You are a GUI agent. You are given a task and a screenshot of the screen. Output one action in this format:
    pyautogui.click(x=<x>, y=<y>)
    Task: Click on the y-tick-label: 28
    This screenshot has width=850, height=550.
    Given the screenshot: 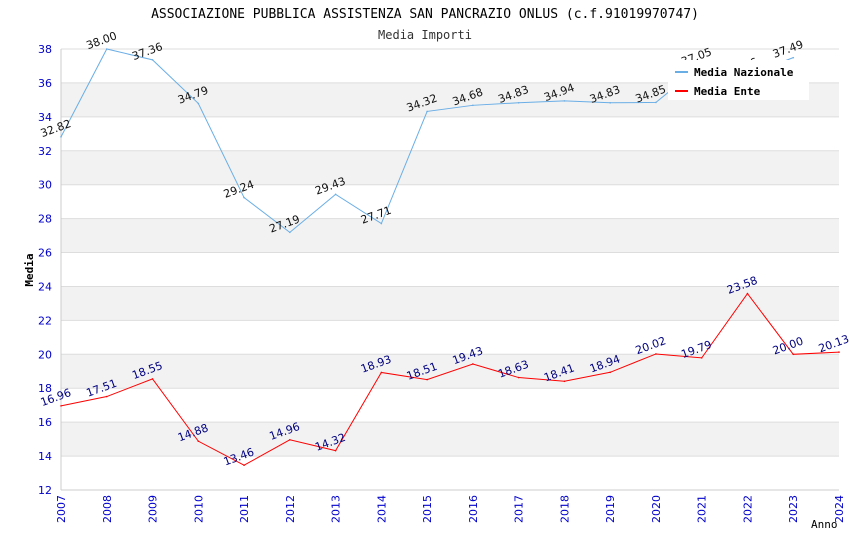 What is the action you would take?
    pyautogui.click(x=45, y=219)
    